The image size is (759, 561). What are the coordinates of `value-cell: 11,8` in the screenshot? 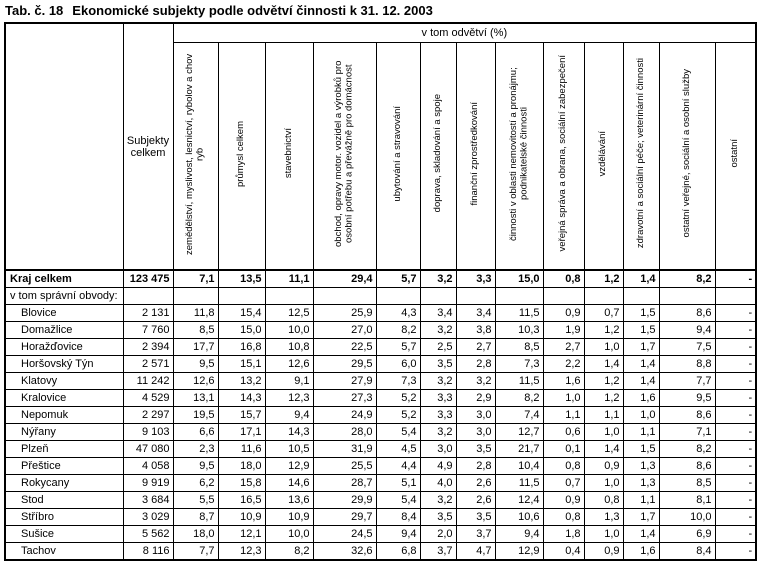 It's located at (195, 313).